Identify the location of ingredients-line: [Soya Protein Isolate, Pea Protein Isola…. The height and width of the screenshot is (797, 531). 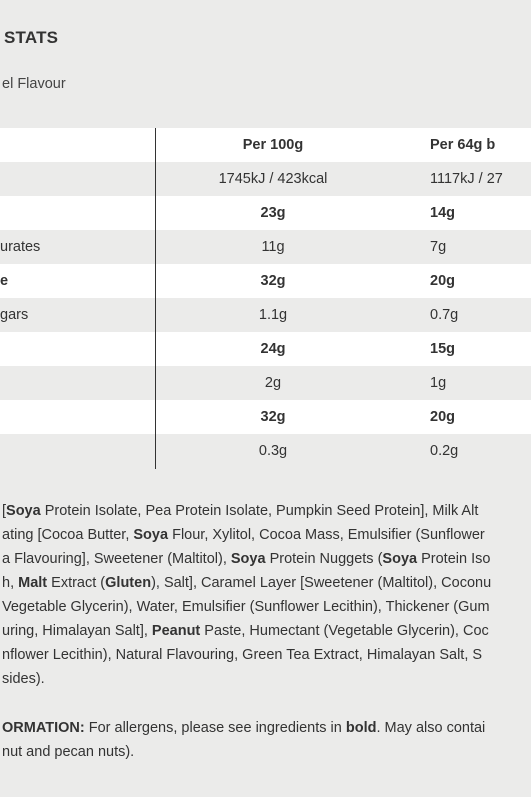
(266, 511).